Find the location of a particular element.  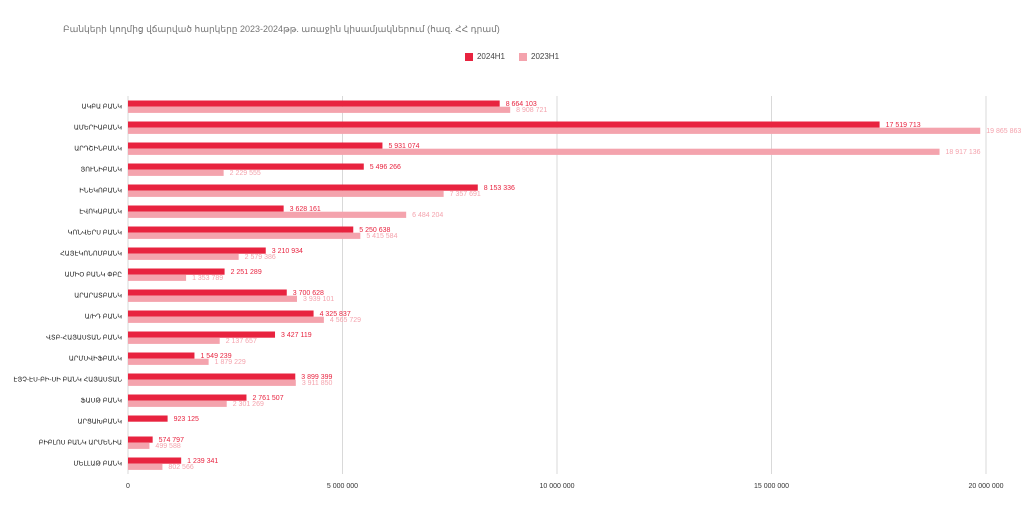

data-label-2024h1: 3 628 161 is located at coordinates (305, 209).